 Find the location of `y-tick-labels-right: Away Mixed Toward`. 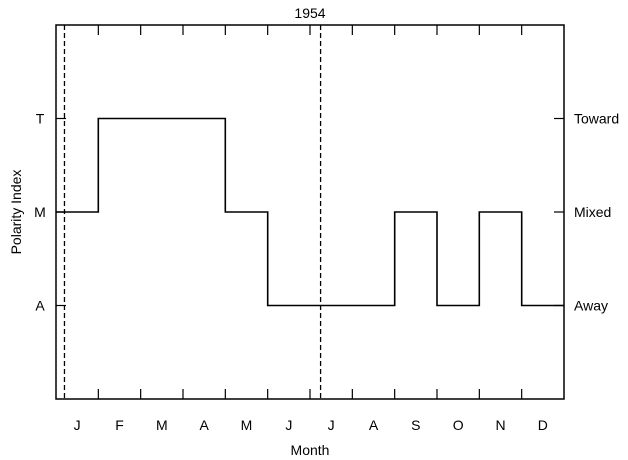

y-tick-labels-right: Away Mixed Toward is located at coordinates (596, 212).